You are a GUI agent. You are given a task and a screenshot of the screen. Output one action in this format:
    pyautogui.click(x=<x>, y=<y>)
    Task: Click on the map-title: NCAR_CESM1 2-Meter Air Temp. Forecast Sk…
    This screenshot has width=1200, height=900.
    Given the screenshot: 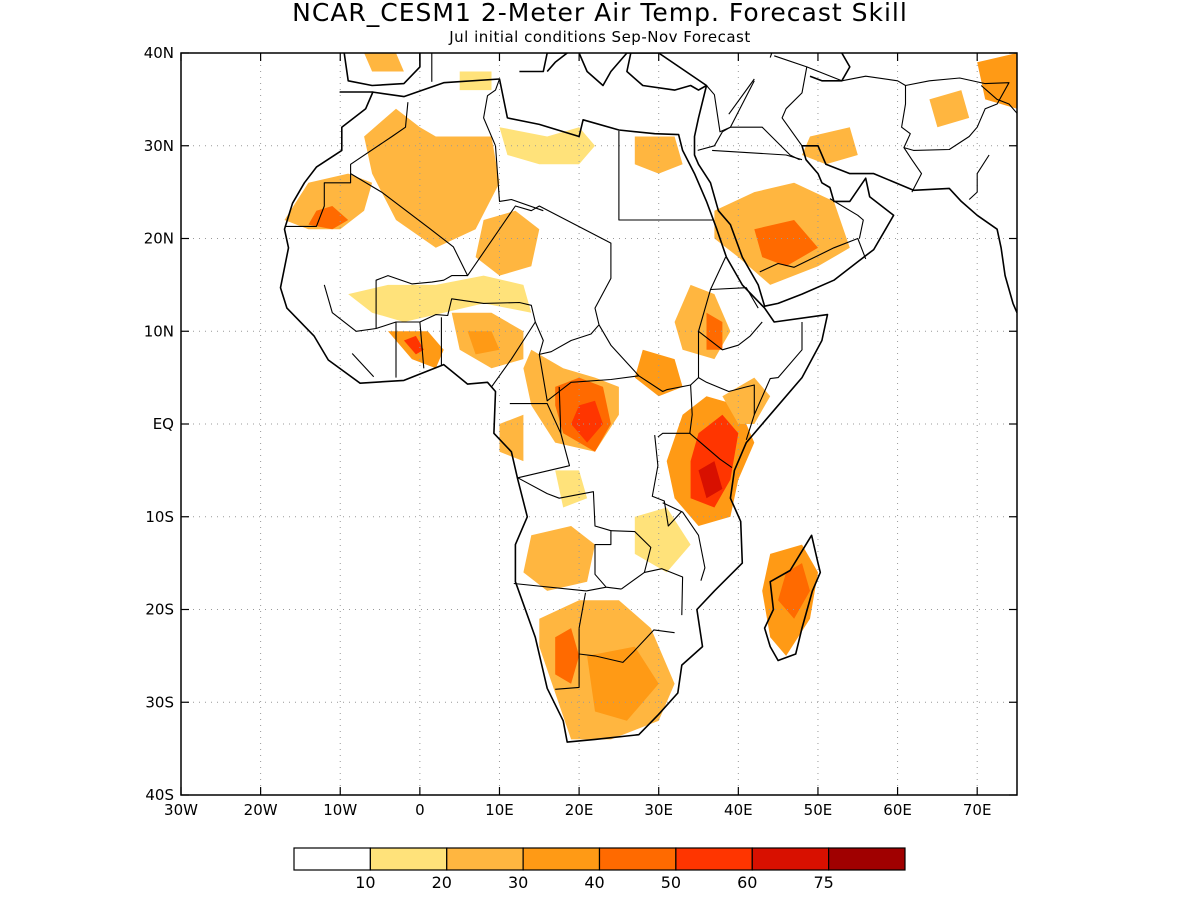 What is the action you would take?
    pyautogui.click(x=600, y=13)
    